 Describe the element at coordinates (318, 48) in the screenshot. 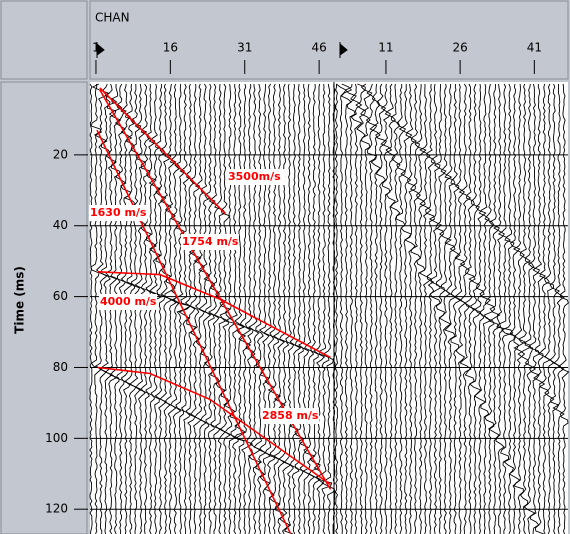

I see `x-tick-label: 46` at that location.